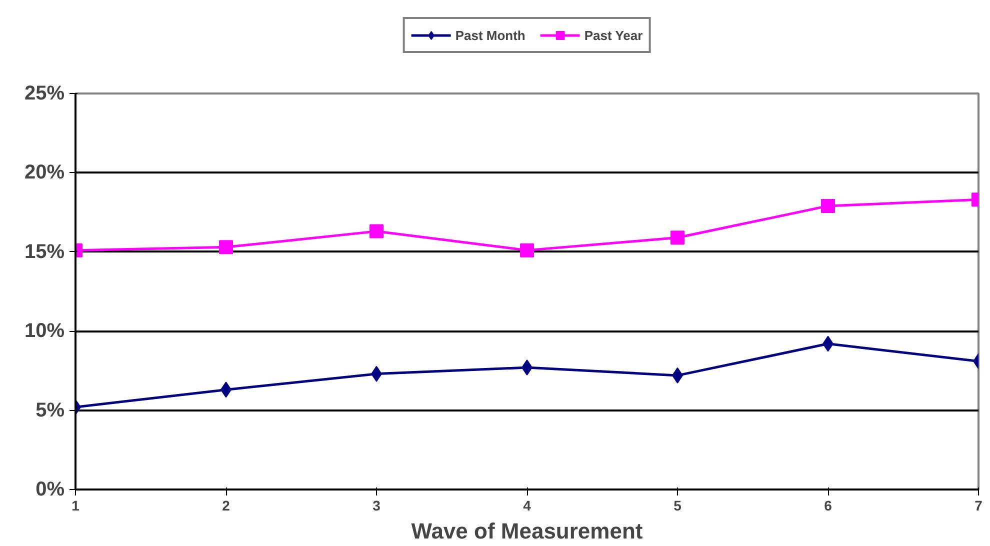  I want to click on x-axis-title: Wave of Measurement, so click(527, 531).